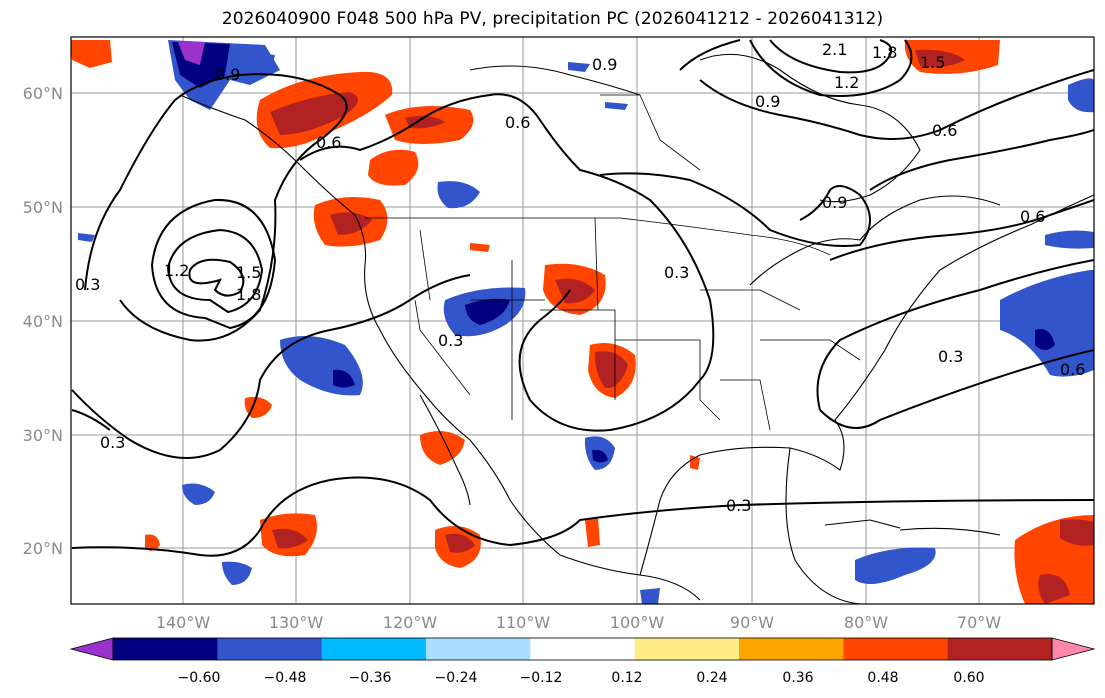 This screenshot has height=698, width=1105. I want to click on lat-label: 20°N, so click(43, 548).